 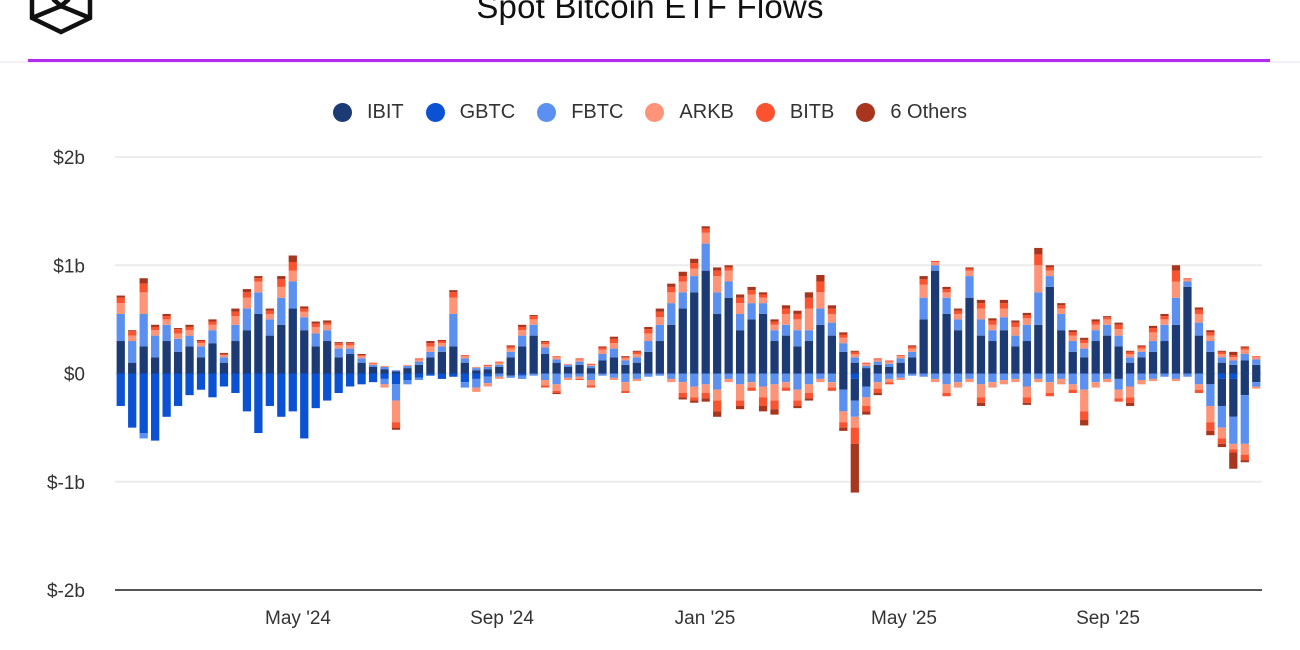 What do you see at coordinates (470, 112) in the screenshot?
I see `legend-item-gbtc: GBTC` at bounding box center [470, 112].